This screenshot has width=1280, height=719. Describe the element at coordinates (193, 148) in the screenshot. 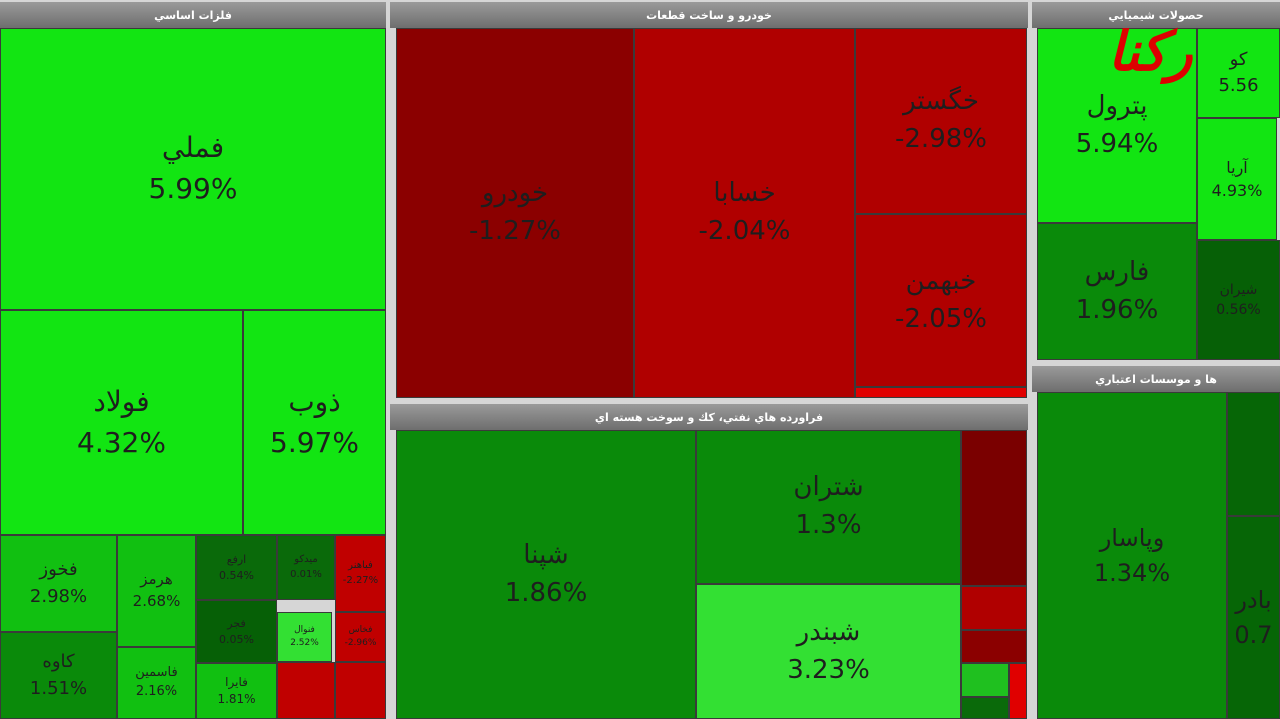

I see `stock-symbol: فملي` at that location.